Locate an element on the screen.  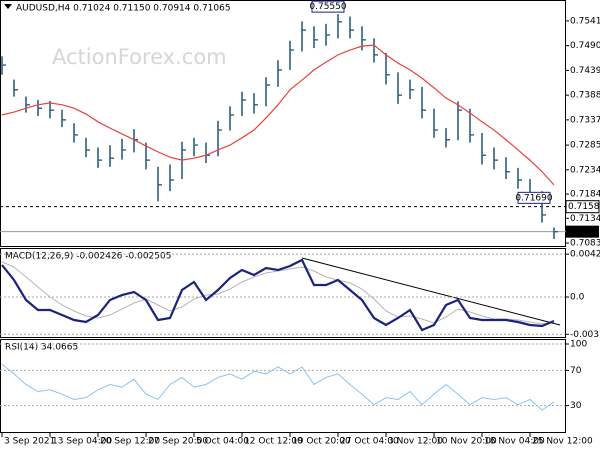
rsi-line is located at coordinates (278, 387).